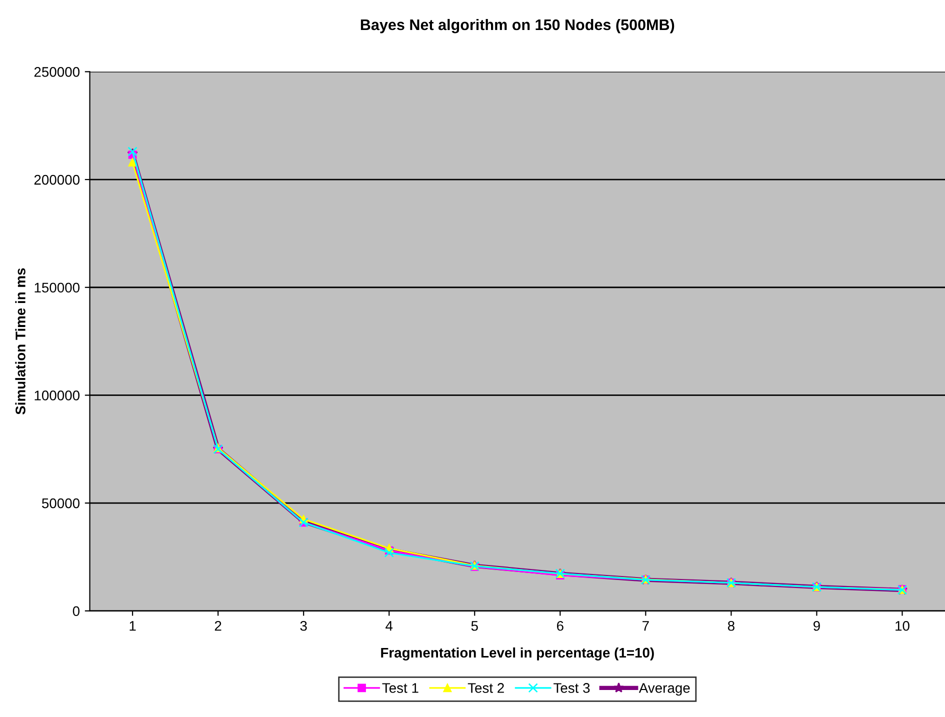 Image resolution: width=945 pixels, height=717 pixels. Describe the element at coordinates (57, 287) in the screenshot. I see `y-tick-label: 150000` at that location.